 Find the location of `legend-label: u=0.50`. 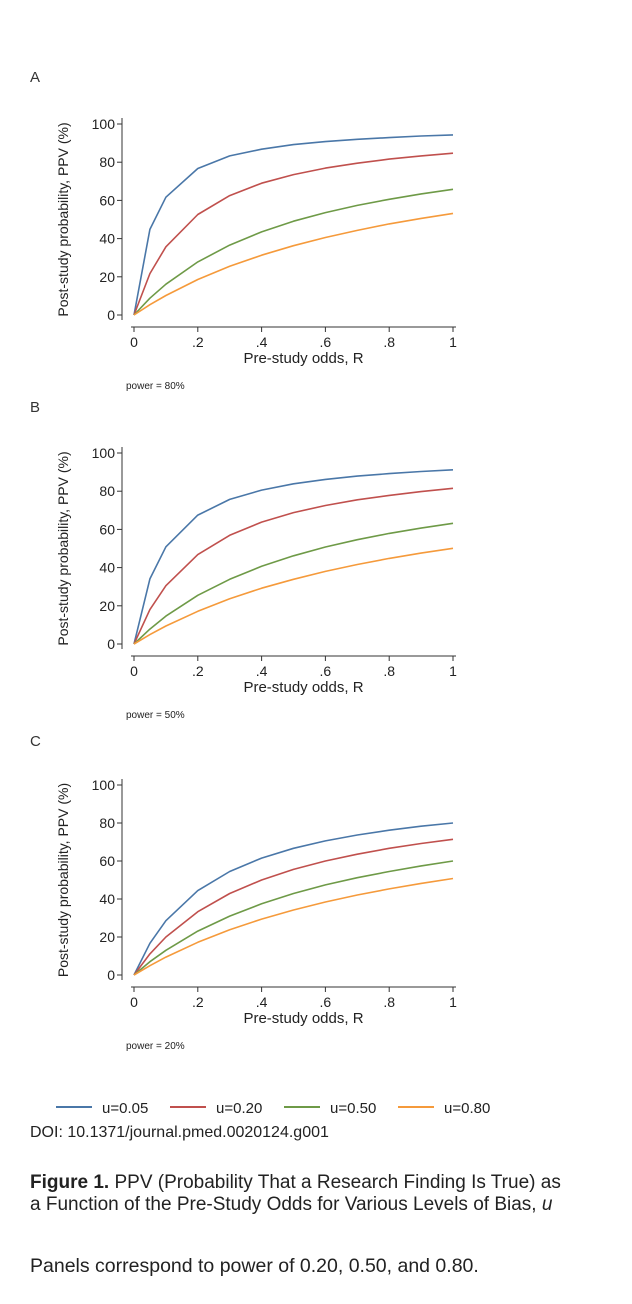

legend-label: u=0.50 is located at coordinates (353, 1107).